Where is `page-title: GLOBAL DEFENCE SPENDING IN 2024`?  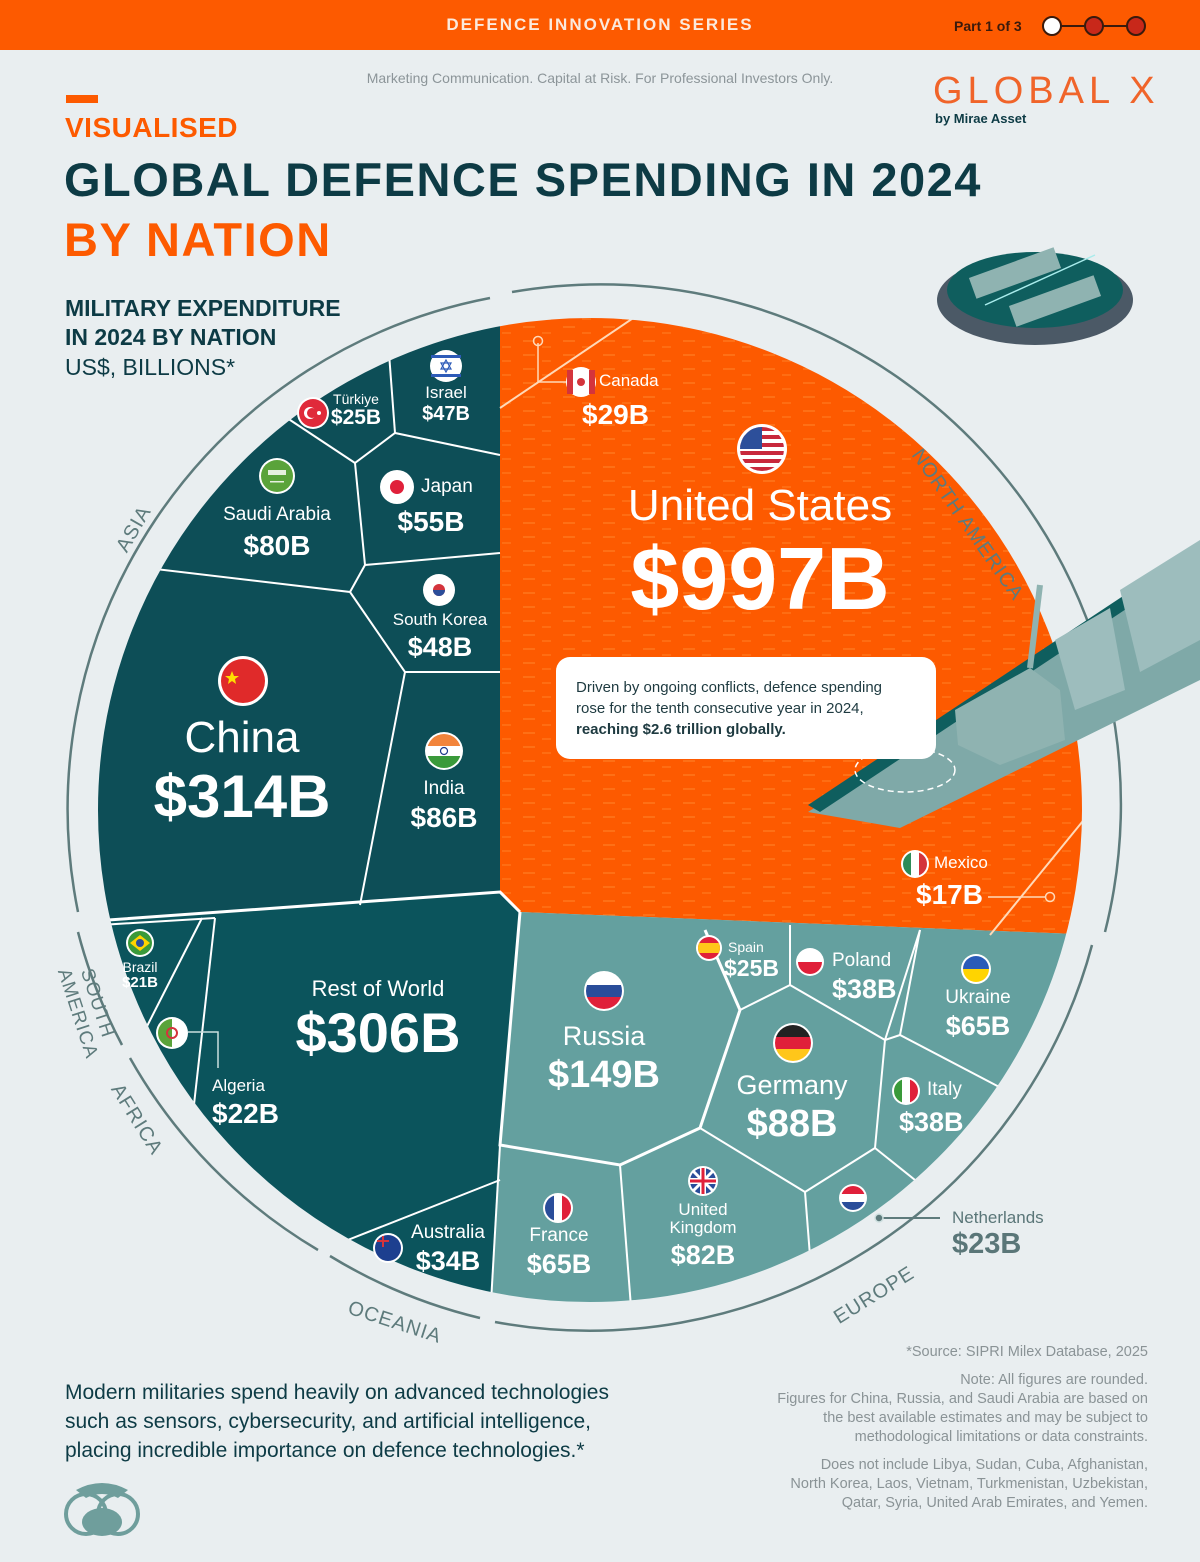
page-title: GLOBAL DEFENCE SPENDING IN 2024 is located at coordinates (523, 179).